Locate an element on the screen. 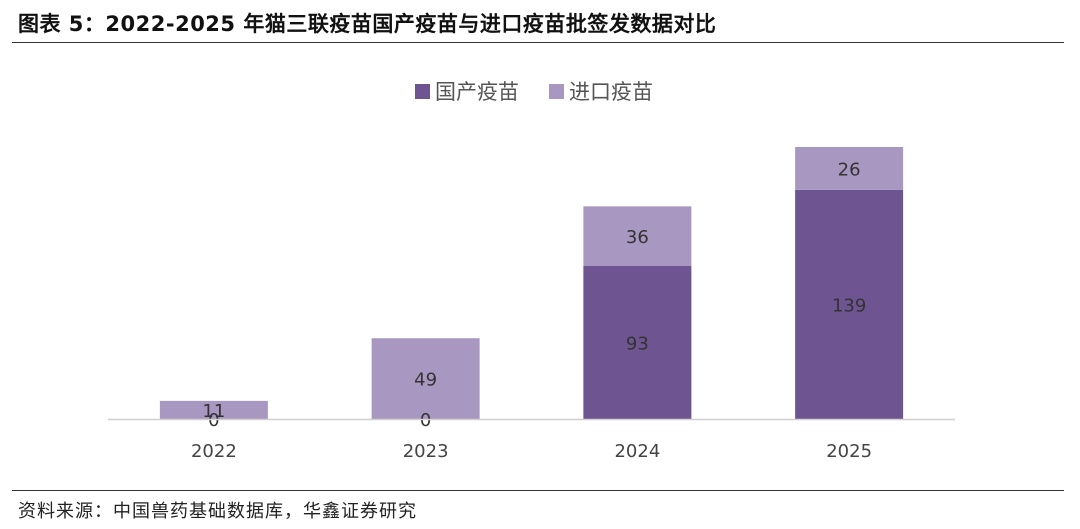 Image resolution: width=1080 pixels, height=529 pixels. x-tick-label-2022: 2022 is located at coordinates (214, 451).